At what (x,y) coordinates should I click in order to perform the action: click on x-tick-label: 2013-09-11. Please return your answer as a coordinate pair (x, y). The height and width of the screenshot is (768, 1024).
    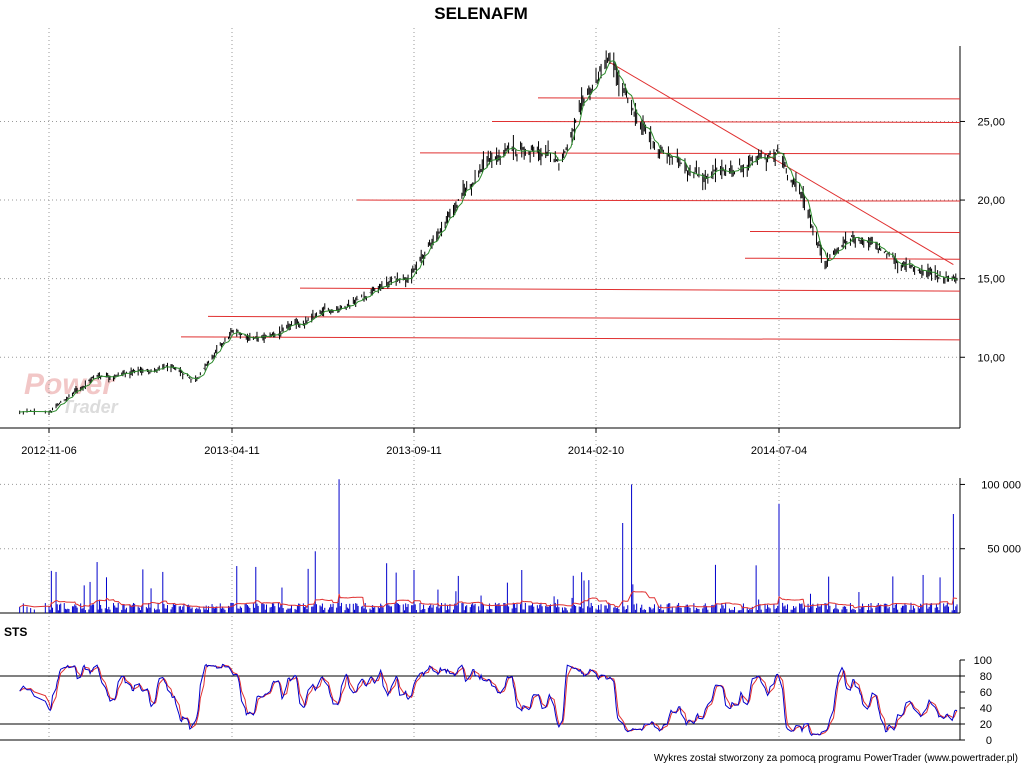
    Looking at the image, I should click on (413, 451).